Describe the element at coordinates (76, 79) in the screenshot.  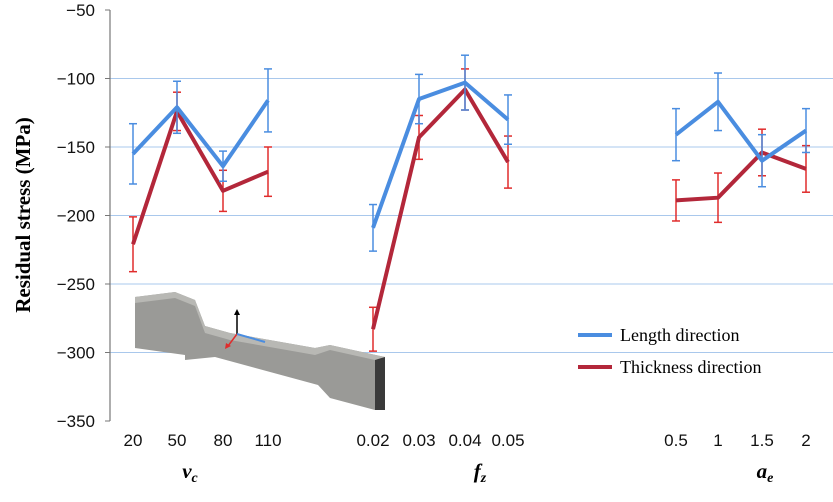
I see `y-tick-label: −100` at that location.